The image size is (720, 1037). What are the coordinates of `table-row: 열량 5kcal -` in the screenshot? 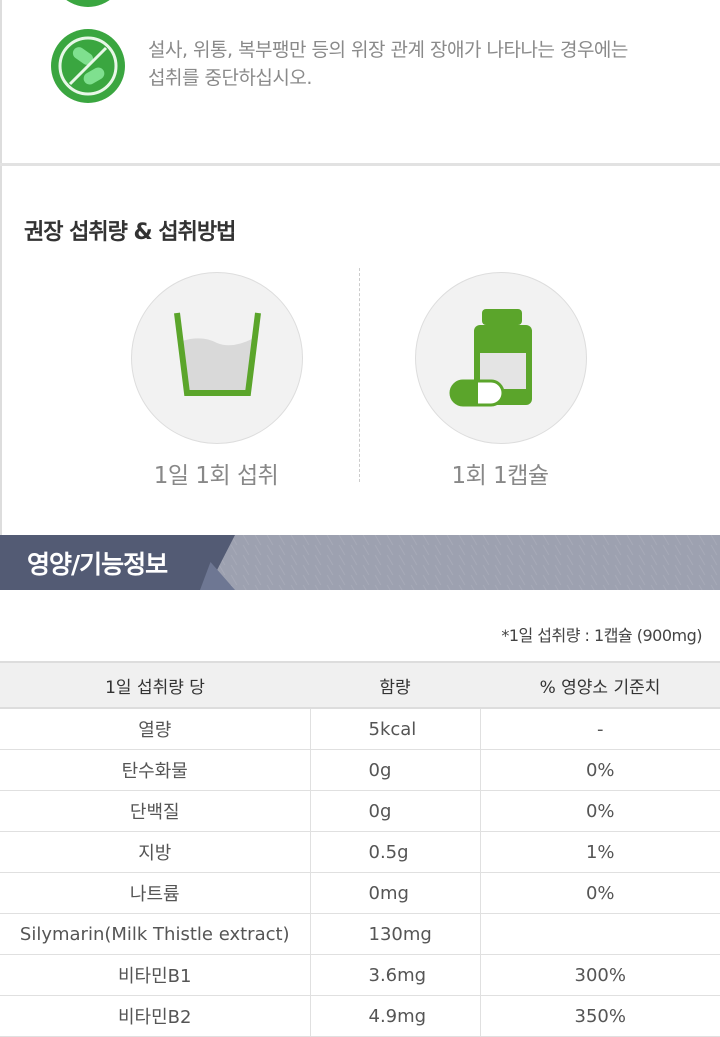 It's located at (360, 728).